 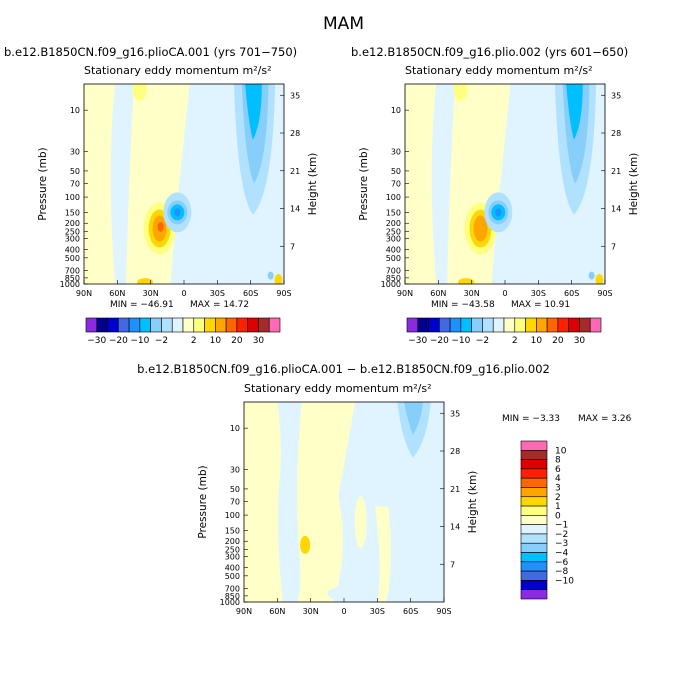 What do you see at coordinates (558, 479) in the screenshot?
I see `colorbar-label: 4` at bounding box center [558, 479].